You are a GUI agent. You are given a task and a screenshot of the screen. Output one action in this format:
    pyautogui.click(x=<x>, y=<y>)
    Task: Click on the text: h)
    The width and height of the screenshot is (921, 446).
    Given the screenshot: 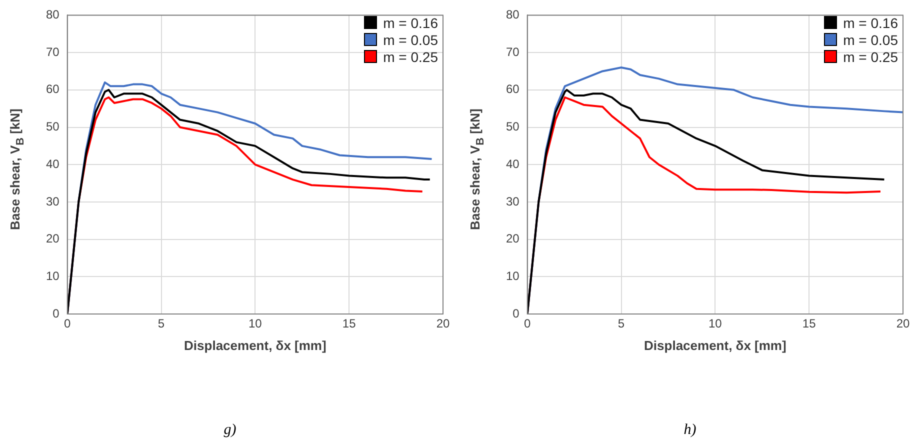 What is the action you would take?
    pyautogui.click(x=690, y=430)
    